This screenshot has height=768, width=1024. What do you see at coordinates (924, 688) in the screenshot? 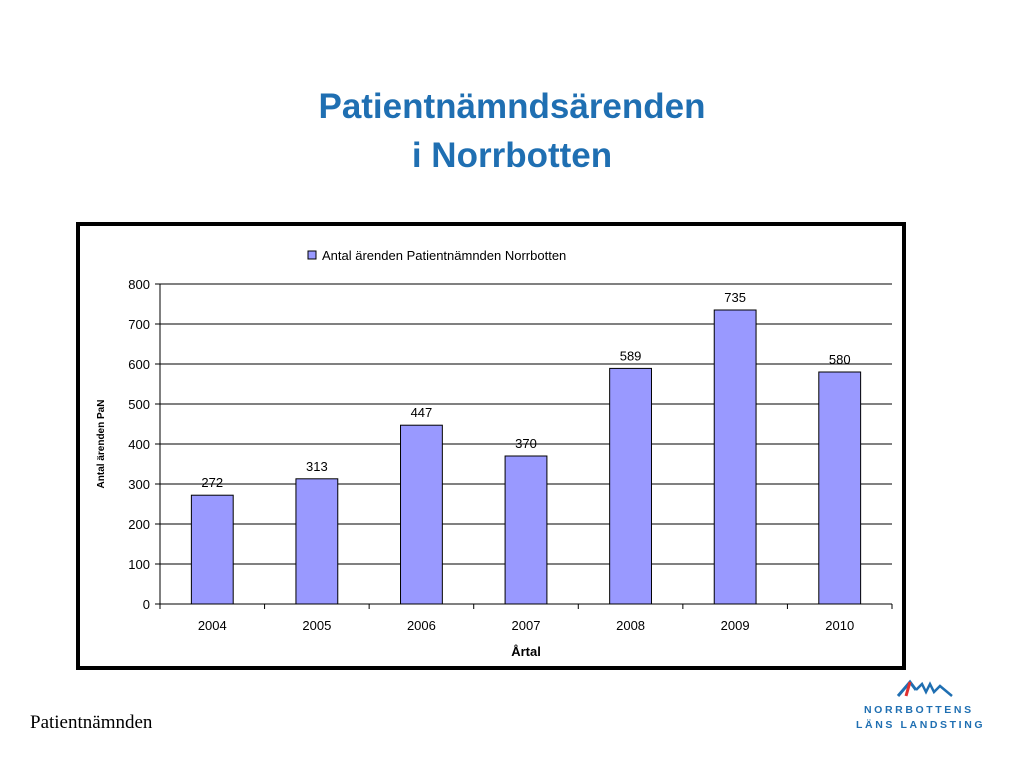
I see `logo-mark-icon` at bounding box center [924, 688].